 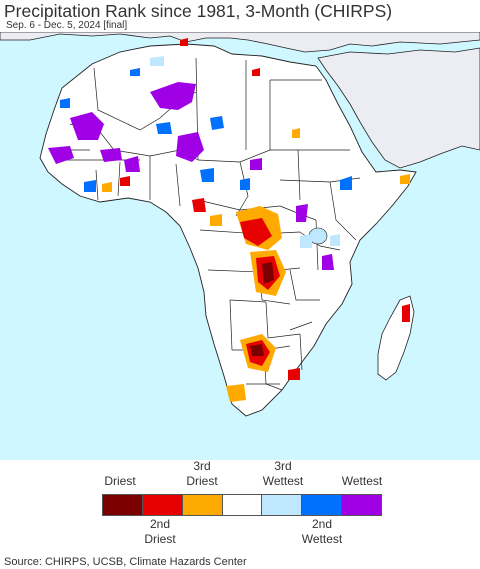 I want to click on wet-patches, so click(x=206, y=130).